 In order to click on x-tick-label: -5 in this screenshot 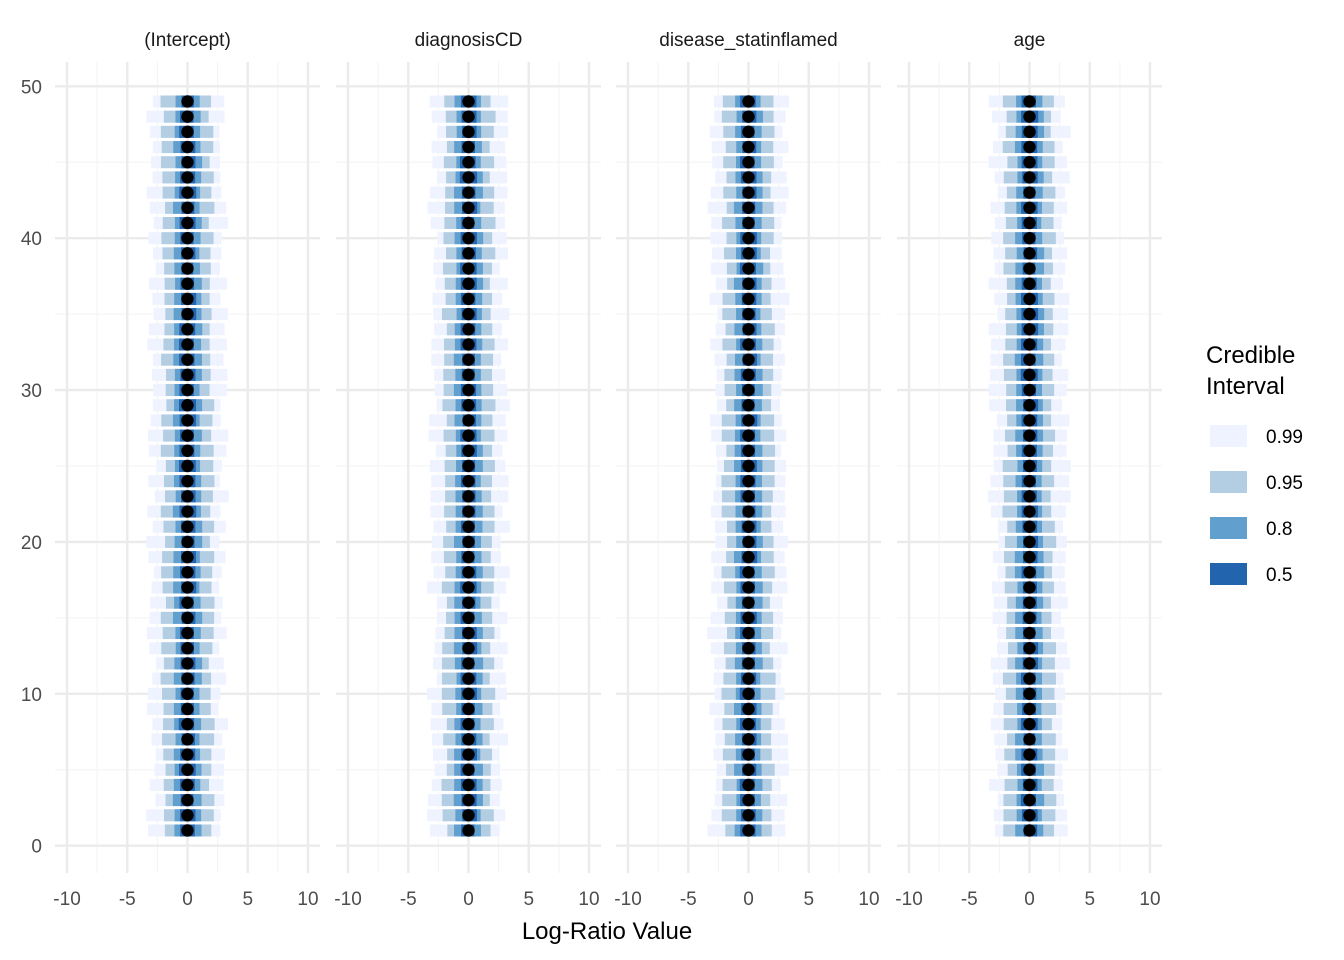, I will do `click(969, 899)`.